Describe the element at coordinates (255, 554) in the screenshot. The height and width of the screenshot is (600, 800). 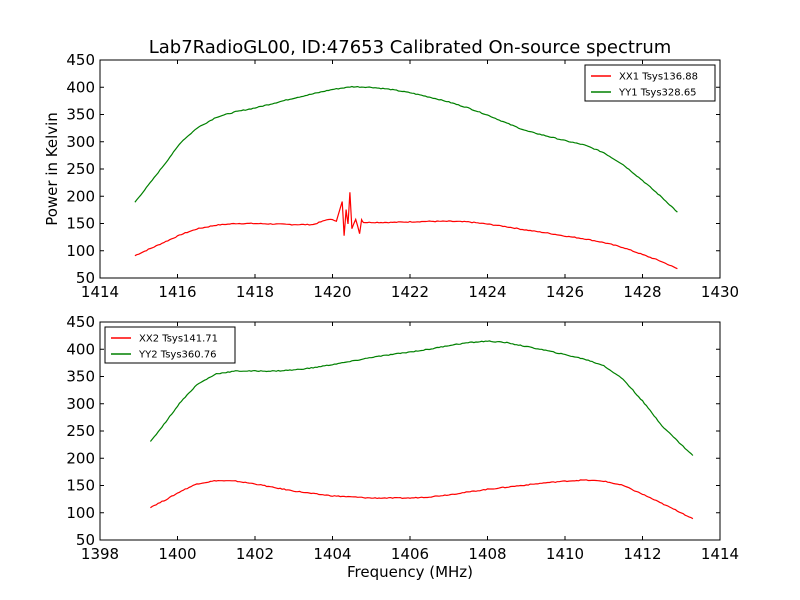
I see `x-tick-label: 1402` at that location.